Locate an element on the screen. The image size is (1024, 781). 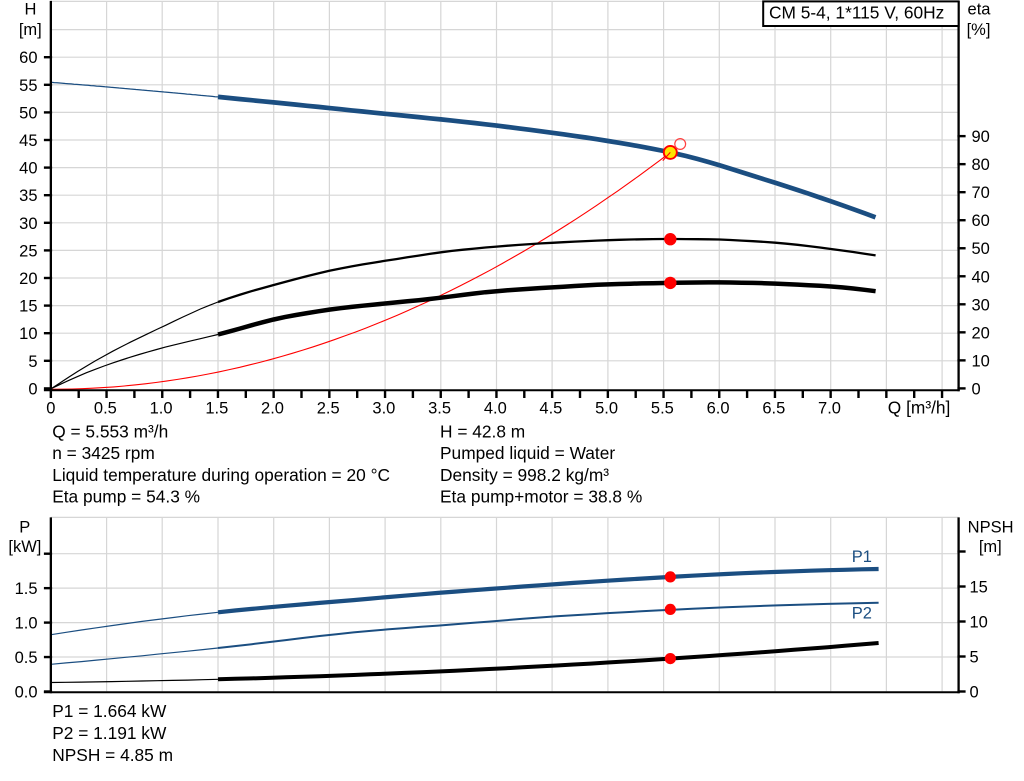
svg-text: P1 = 1.664 kW is located at coordinates (109, 711).